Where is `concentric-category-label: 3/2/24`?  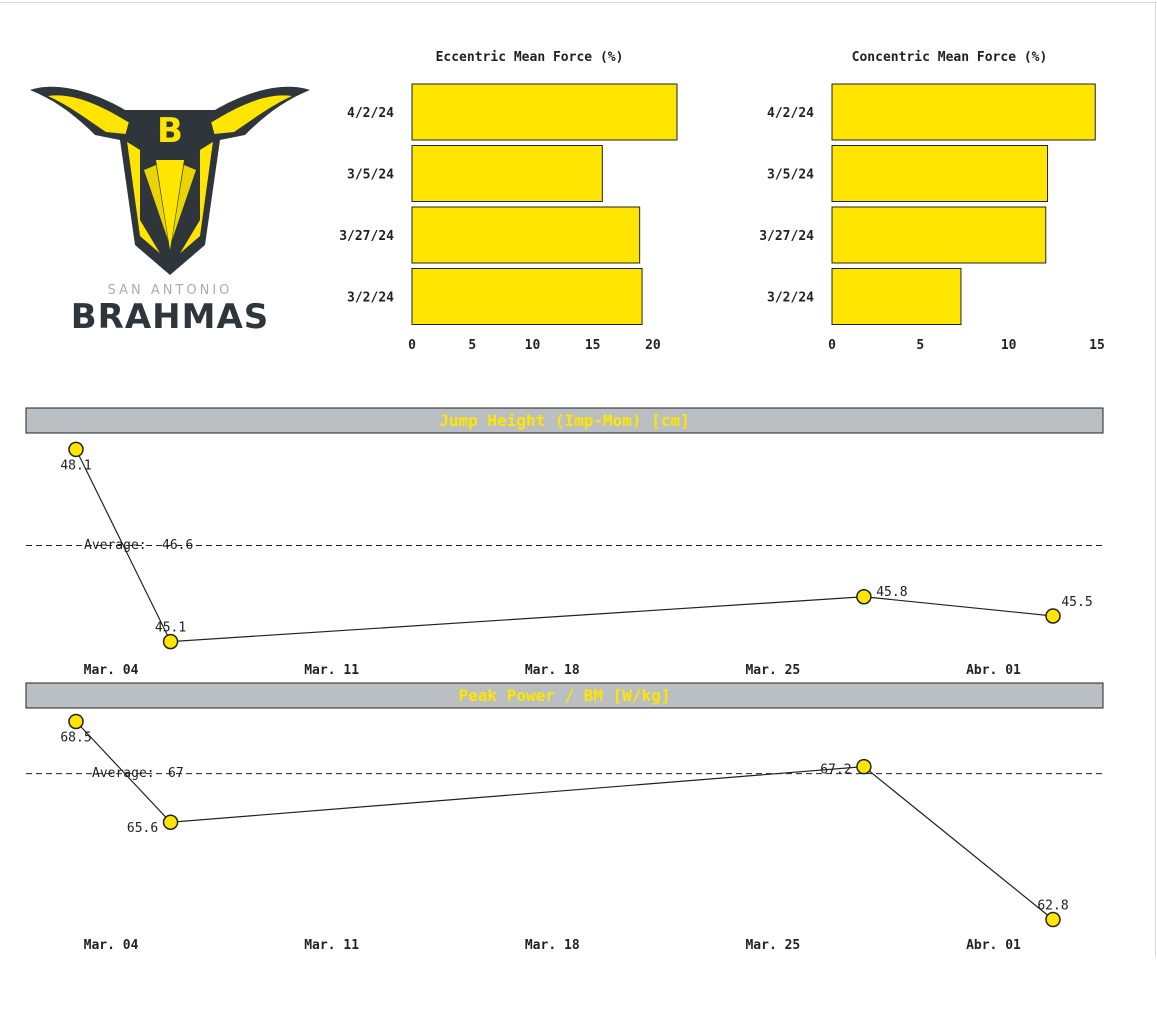
concentric-category-label: 3/2/24 is located at coordinates (790, 298).